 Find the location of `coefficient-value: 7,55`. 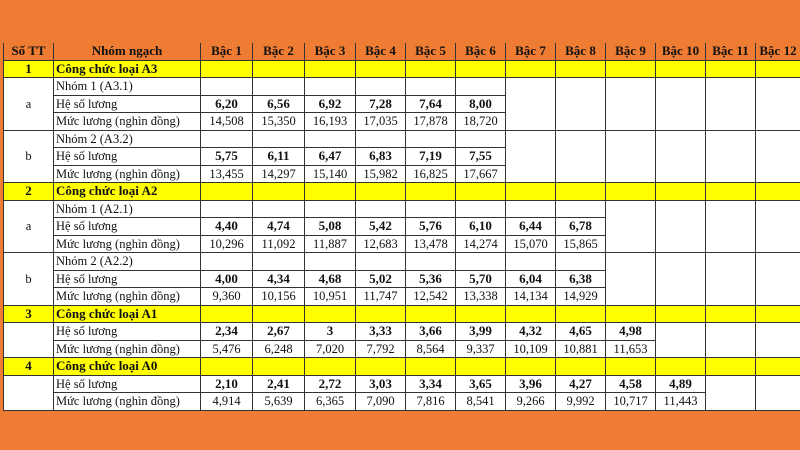

coefficient-value: 7,55 is located at coordinates (480, 156).